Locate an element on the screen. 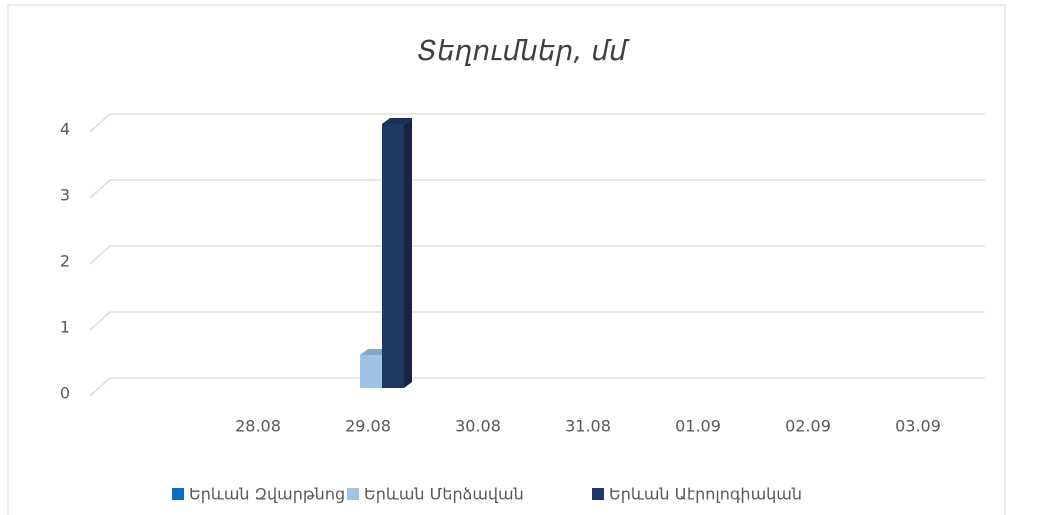 This screenshot has width=1045, height=515. legend-label: Երևան Մերձավան is located at coordinates (444, 494).